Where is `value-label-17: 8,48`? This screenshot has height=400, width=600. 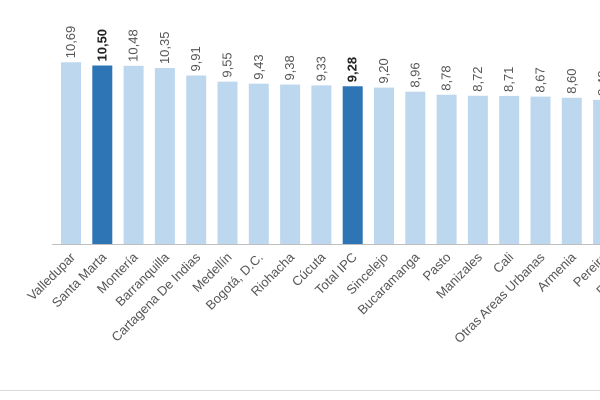 value-label-17: 8,48 is located at coordinates (597, 83).